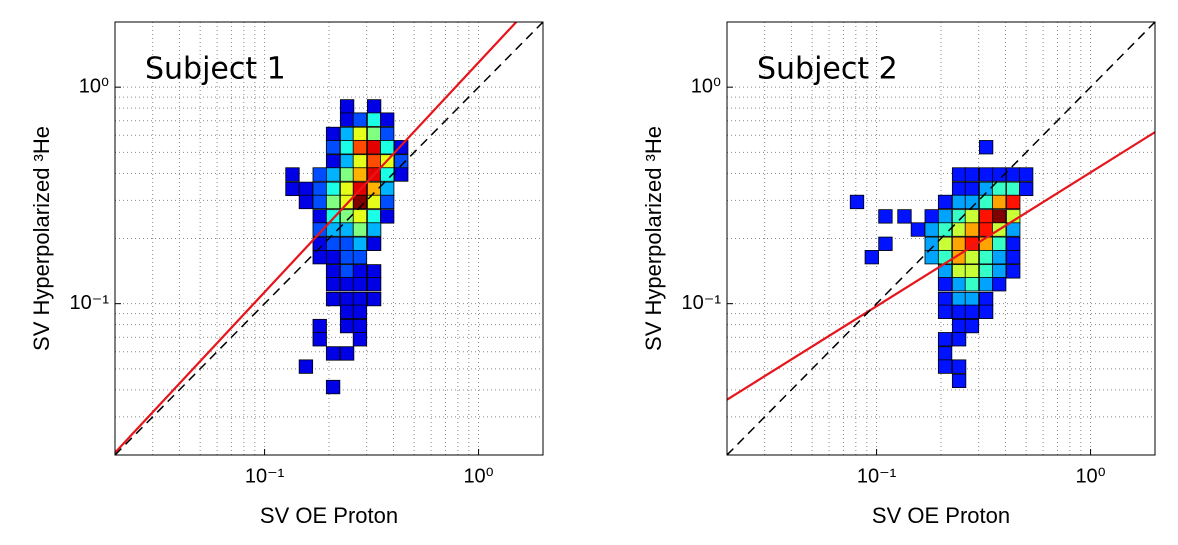 Image resolution: width=1178 pixels, height=545 pixels. Describe the element at coordinates (702, 303) in the screenshot. I see `y-tick-label: 10⁻¹` at that location.